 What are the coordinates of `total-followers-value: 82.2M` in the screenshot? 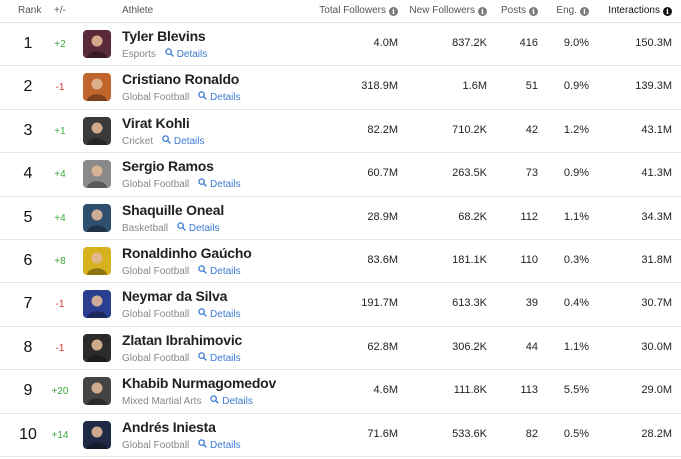 It's located at (382, 129).